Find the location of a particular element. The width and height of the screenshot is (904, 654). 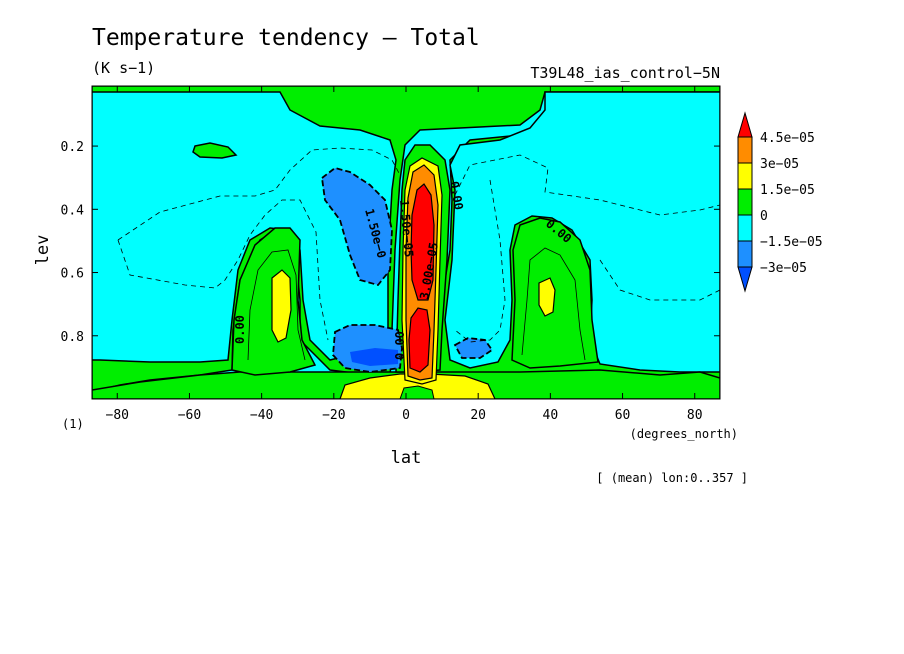

colorbar-label: 3e−05 is located at coordinates (779, 164).